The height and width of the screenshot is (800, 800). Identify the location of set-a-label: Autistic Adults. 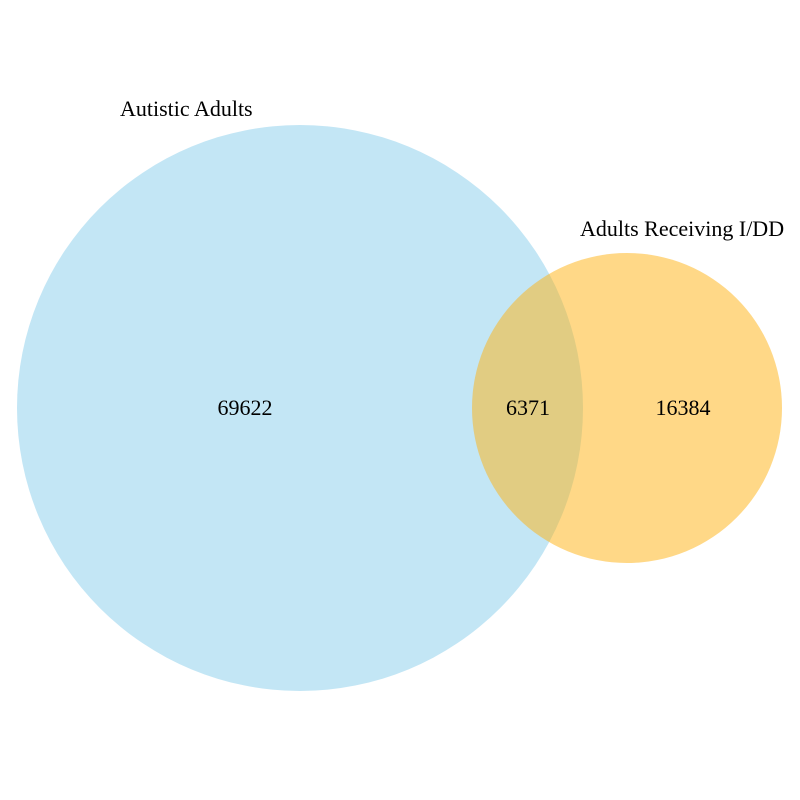
(186, 108).